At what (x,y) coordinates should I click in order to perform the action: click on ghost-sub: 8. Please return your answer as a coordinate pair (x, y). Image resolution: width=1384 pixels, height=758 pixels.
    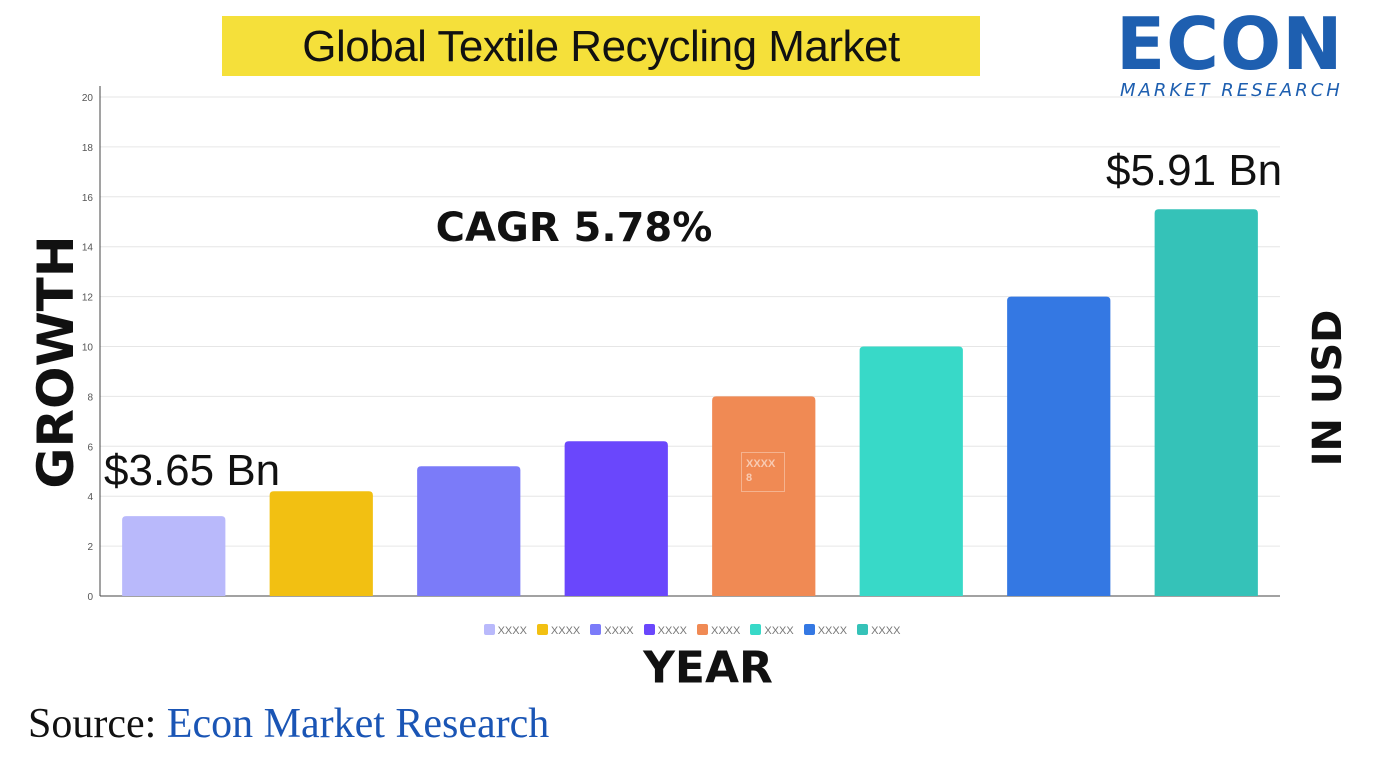
    Looking at the image, I should click on (749, 478).